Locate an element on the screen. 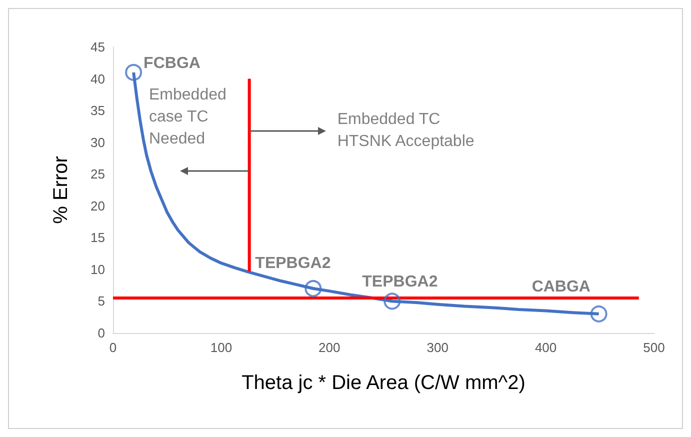 This screenshot has width=691, height=437. y-tick-label: 25 is located at coordinates (97, 174).